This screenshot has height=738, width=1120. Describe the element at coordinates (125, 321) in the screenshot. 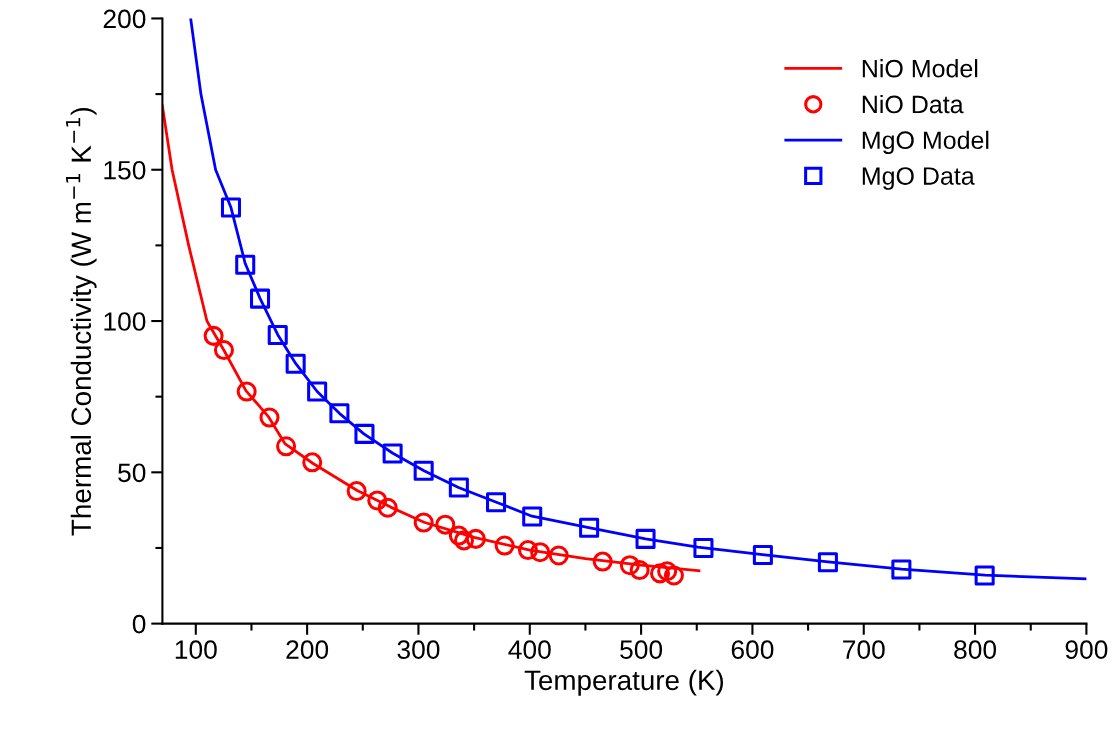

I see `y-tick-label: 100` at that location.